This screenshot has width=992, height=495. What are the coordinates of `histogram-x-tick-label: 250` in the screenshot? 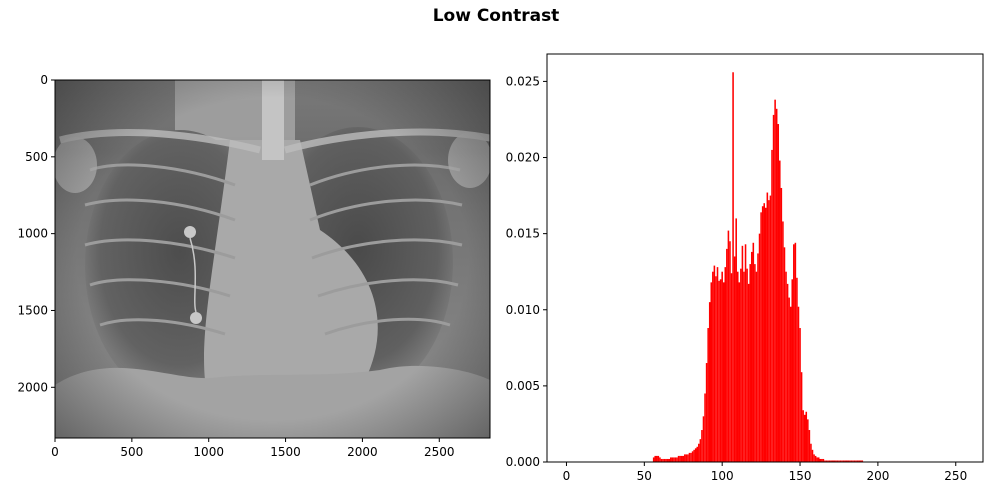 It's located at (955, 476).